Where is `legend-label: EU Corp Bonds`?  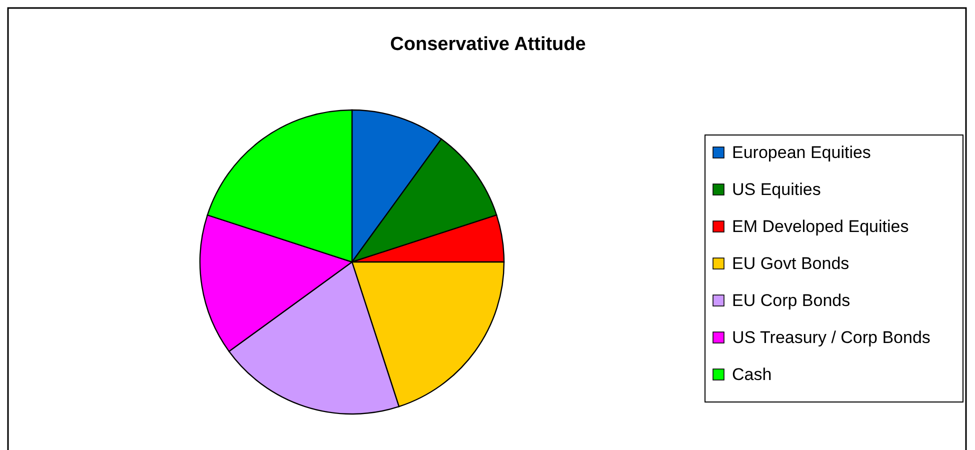
legend-label: EU Corp Bonds is located at coordinates (791, 300).